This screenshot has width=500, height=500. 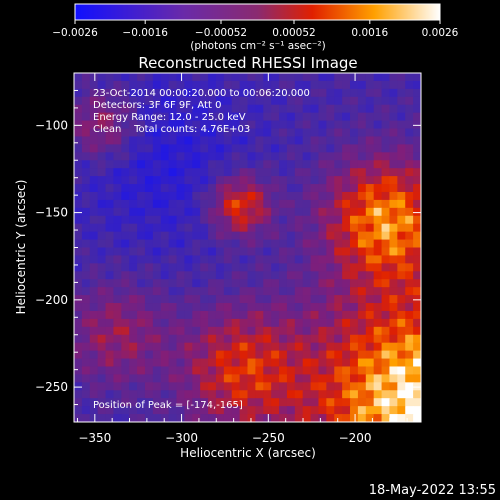 What do you see at coordinates (369, 33) in the screenshot?
I see `colorbar-tick-label: 0.0016` at bounding box center [369, 33].